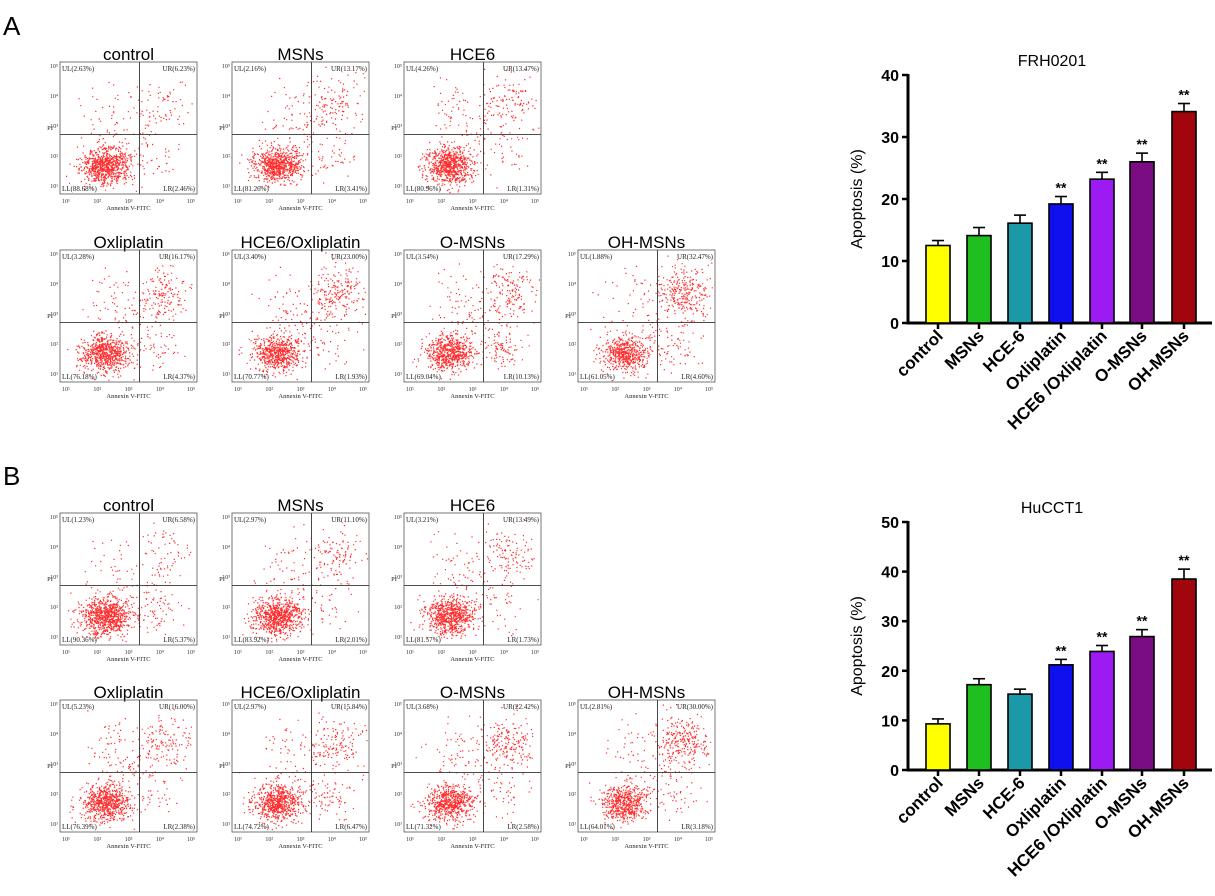 Image resolution: width=1215 pixels, height=896 pixels. Describe the element at coordinates (129, 692) in the screenshot. I see `flow-plot-title: Oxliplatin` at that location.